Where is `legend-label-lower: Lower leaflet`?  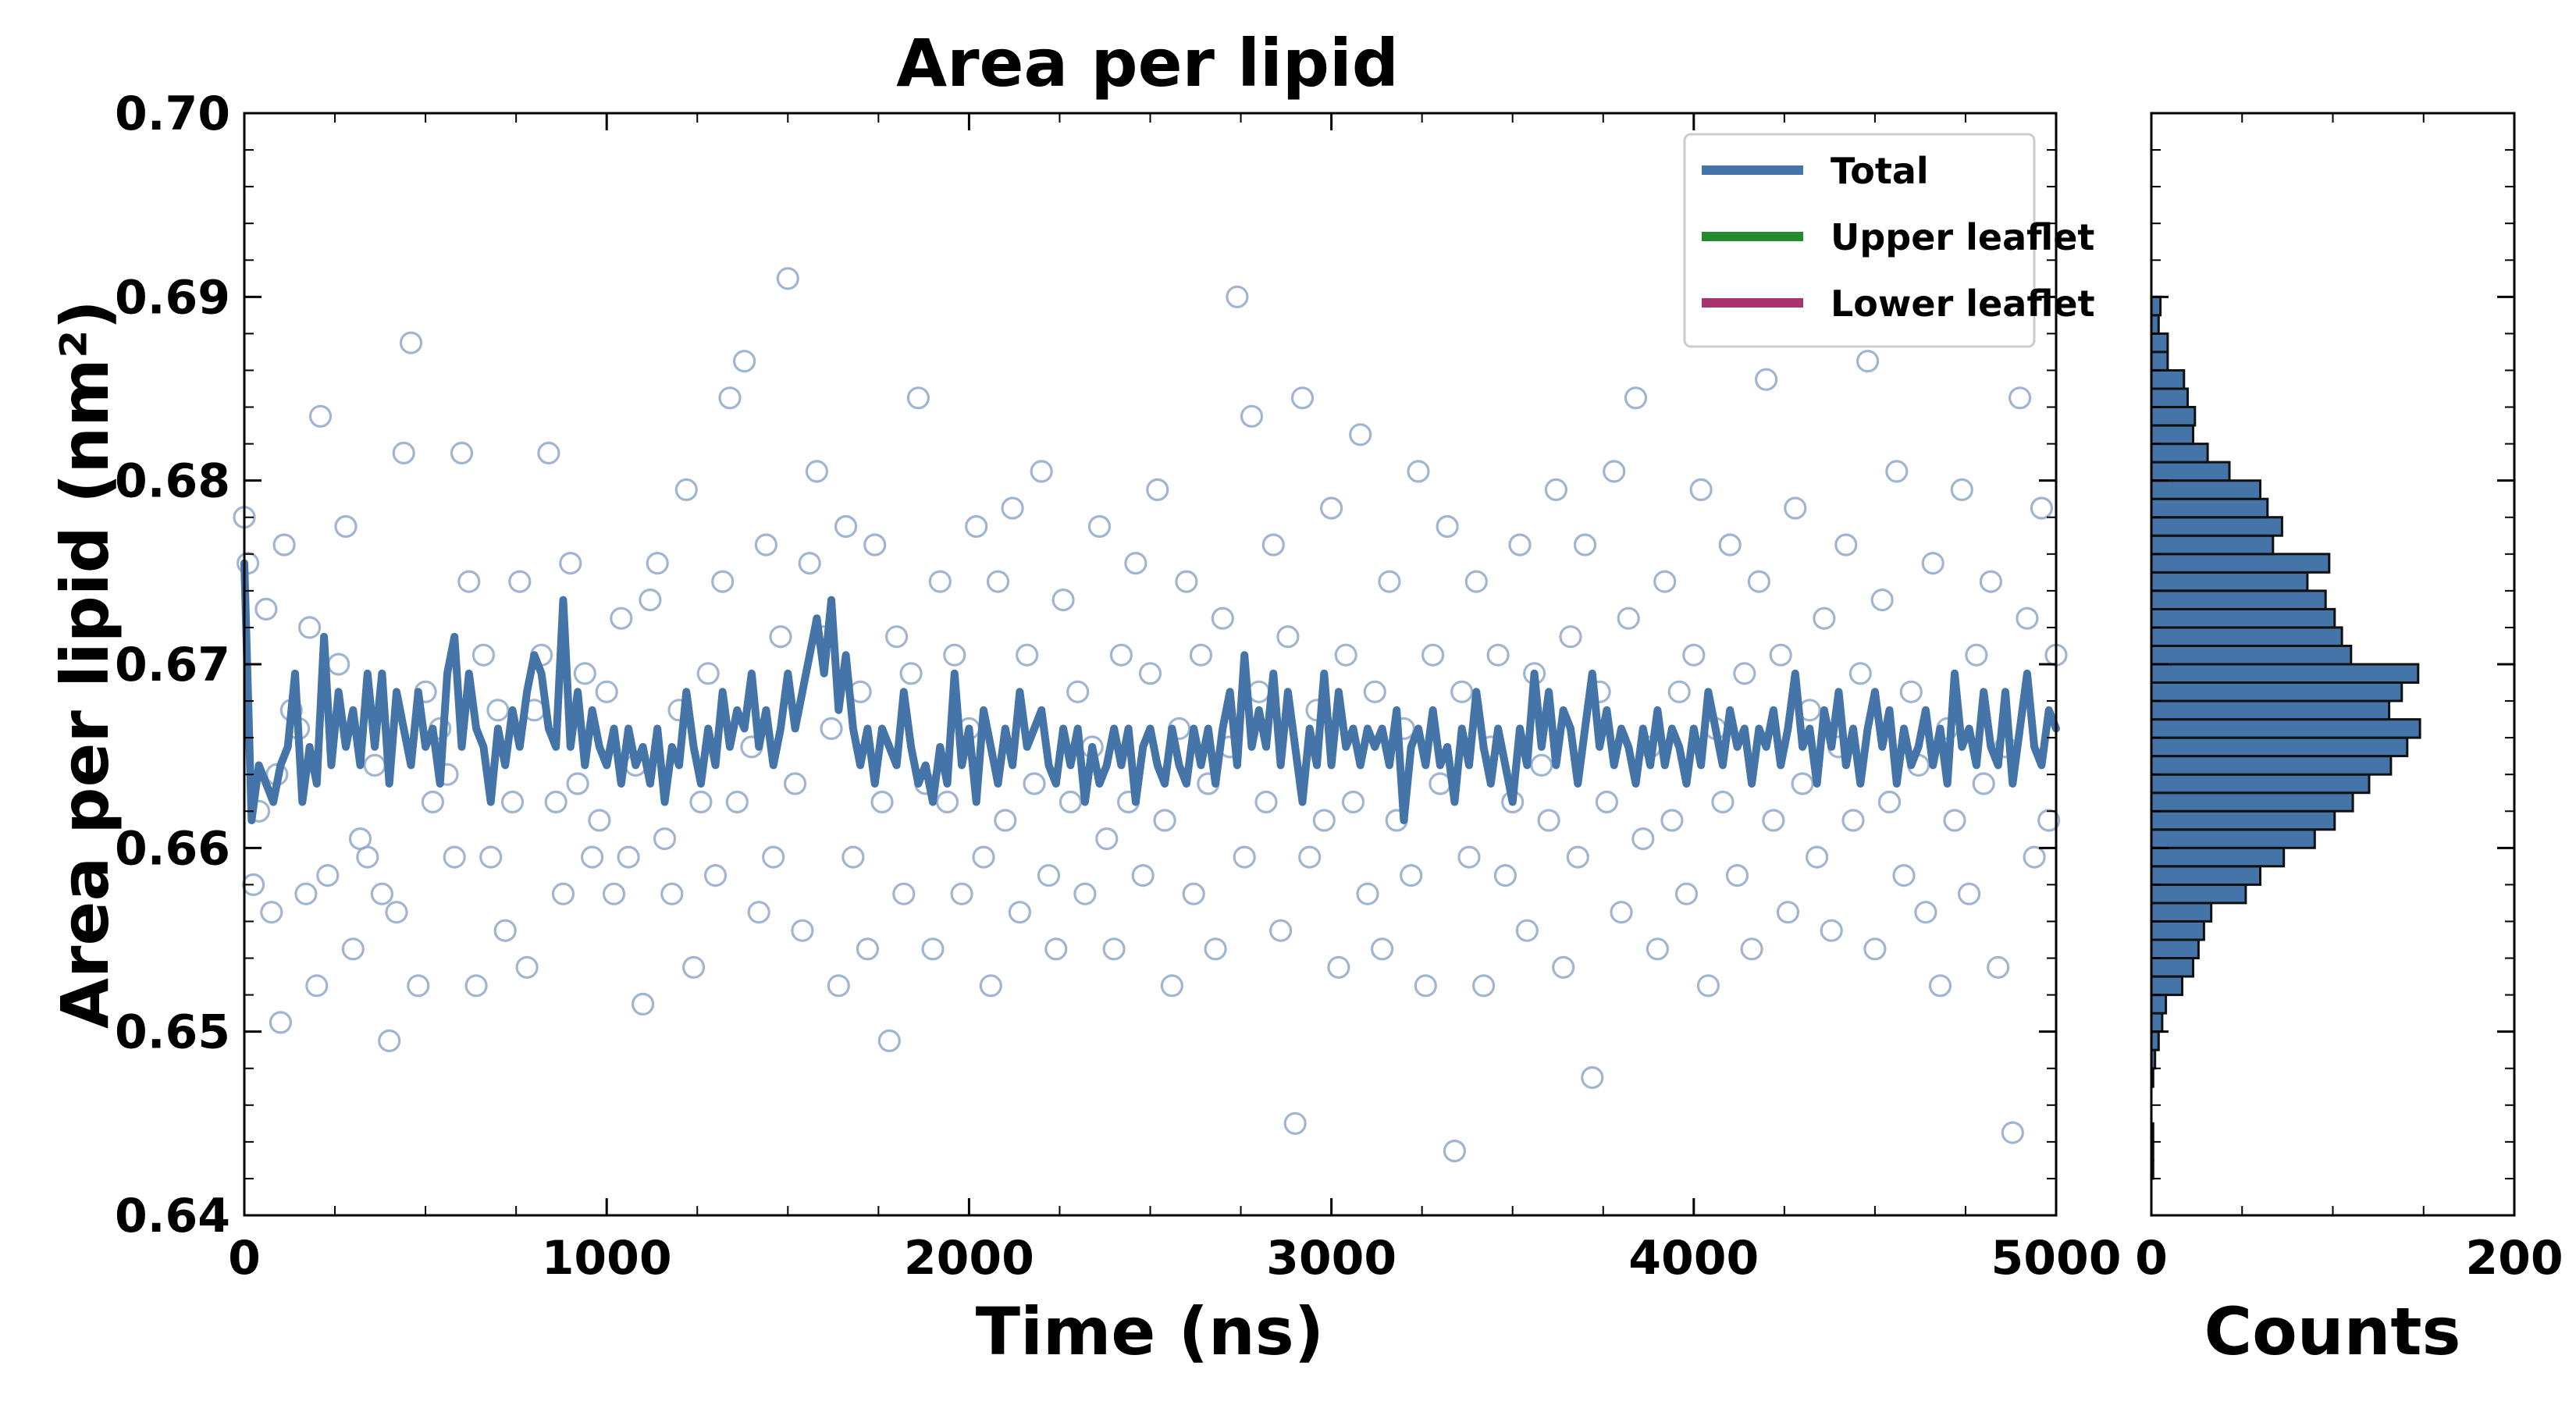
legend-label-lower: Lower leaflet is located at coordinates (1963, 304).